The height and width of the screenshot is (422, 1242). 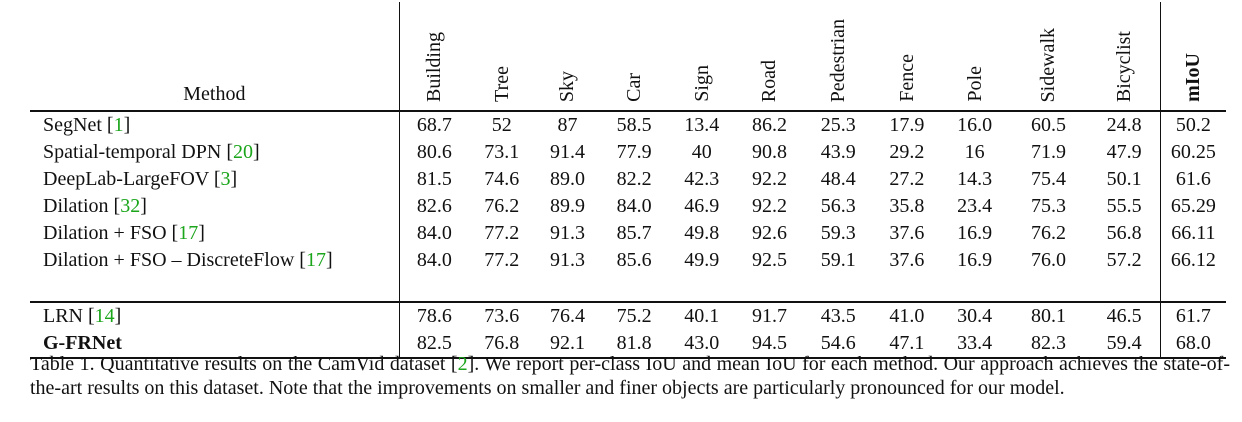 What do you see at coordinates (215, 179) in the screenshot?
I see `method-cell: DeepLab-LargeFOV [3]` at bounding box center [215, 179].